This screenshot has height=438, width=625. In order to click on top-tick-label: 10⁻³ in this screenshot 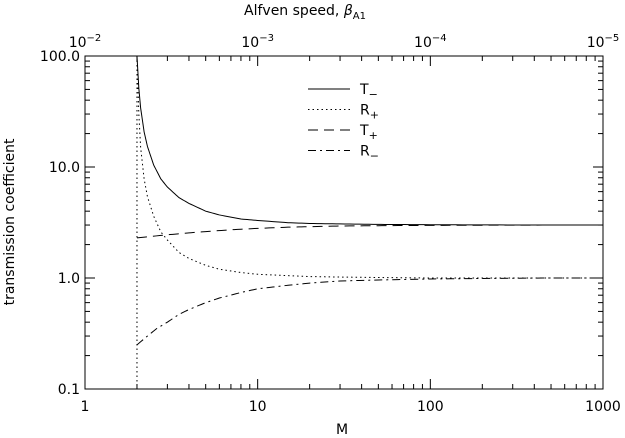, I will do `click(257, 42)`.